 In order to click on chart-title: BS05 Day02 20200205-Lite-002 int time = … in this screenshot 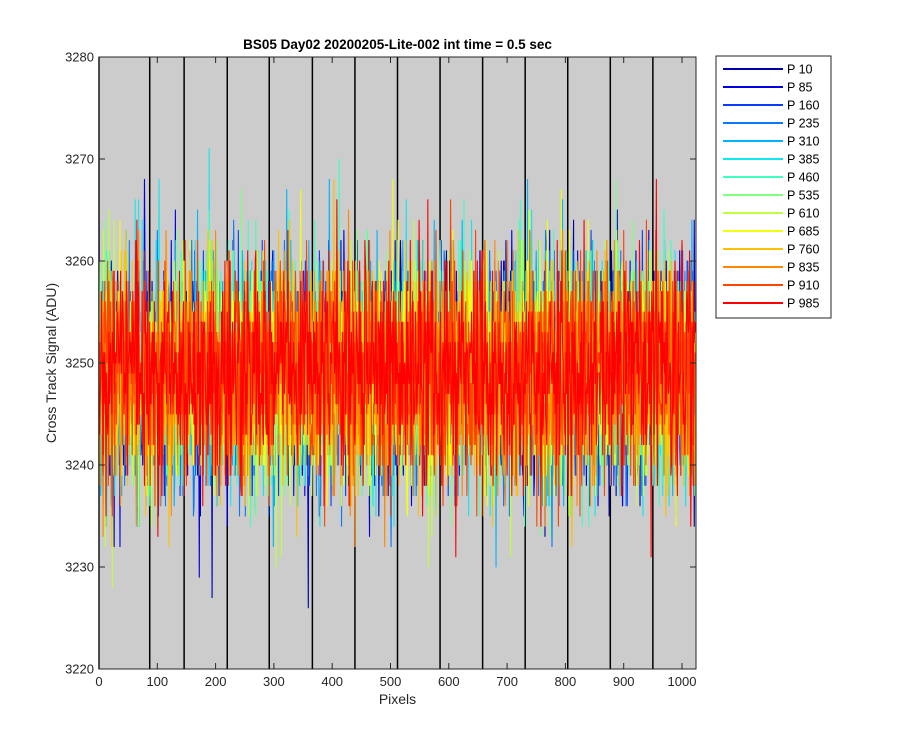, I will do `click(397, 44)`.